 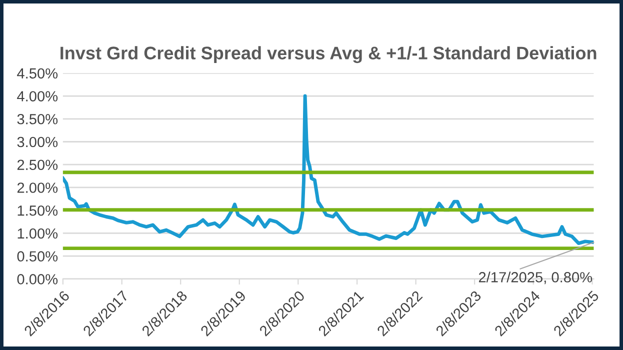 What do you see at coordinates (38, 233) in the screenshot?
I see `y-tick-label: 1.00%` at bounding box center [38, 233].